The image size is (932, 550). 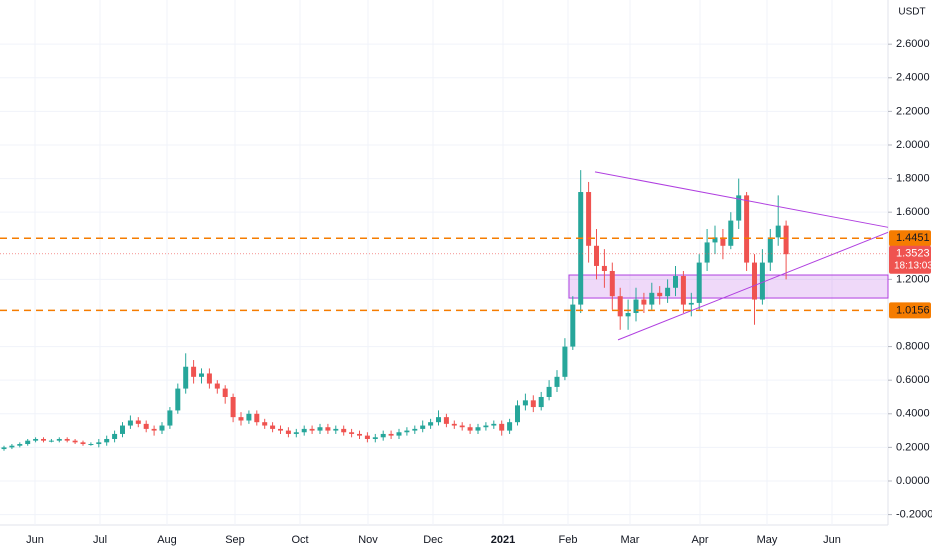 What do you see at coordinates (503, 540) in the screenshot?
I see `x-tick-label: 2021` at bounding box center [503, 540].